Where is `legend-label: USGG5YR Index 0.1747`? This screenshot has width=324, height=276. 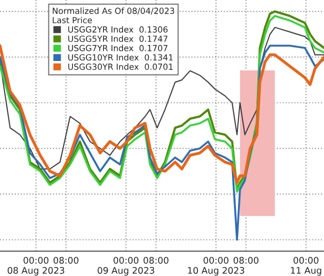
legend-label: USGG5YR Index 0.1747 is located at coordinates (118, 38).